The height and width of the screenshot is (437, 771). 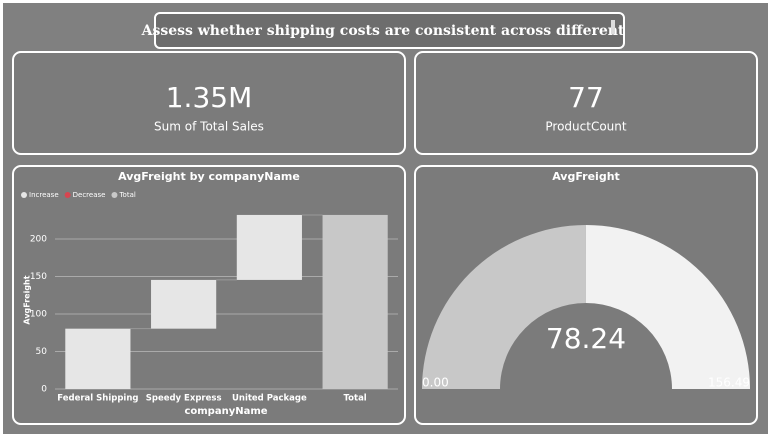 I want to click on chart-title: AvgFreight by companyName, so click(x=209, y=176).